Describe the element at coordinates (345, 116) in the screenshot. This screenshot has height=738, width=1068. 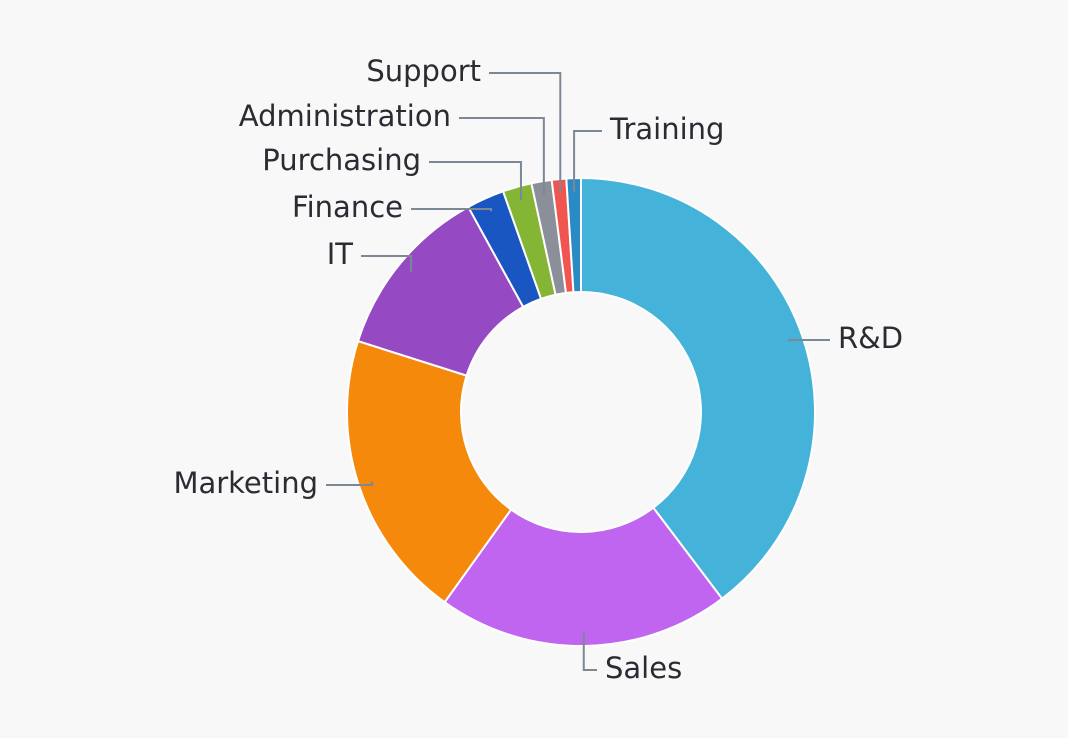
I see `slice-label: Administration` at that location.